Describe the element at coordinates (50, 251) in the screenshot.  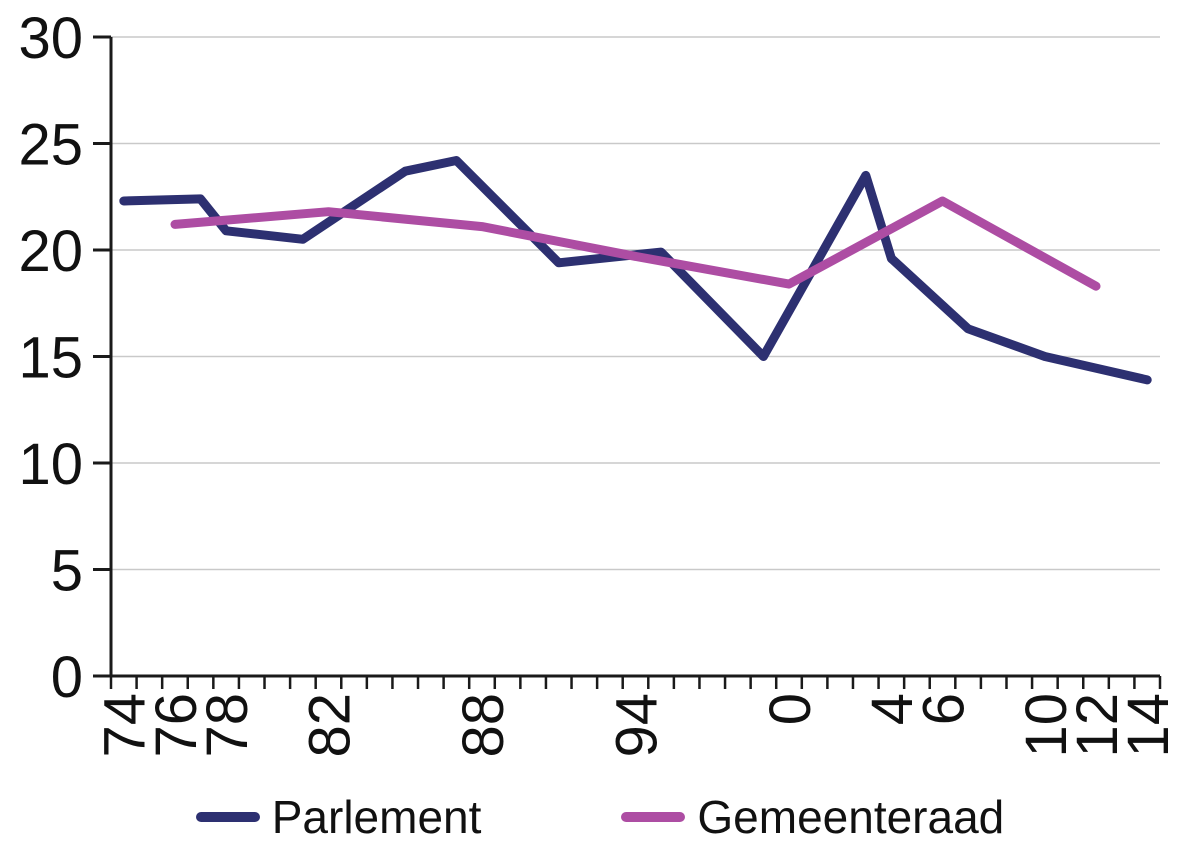
I see `y-tick-label: 20` at that location.